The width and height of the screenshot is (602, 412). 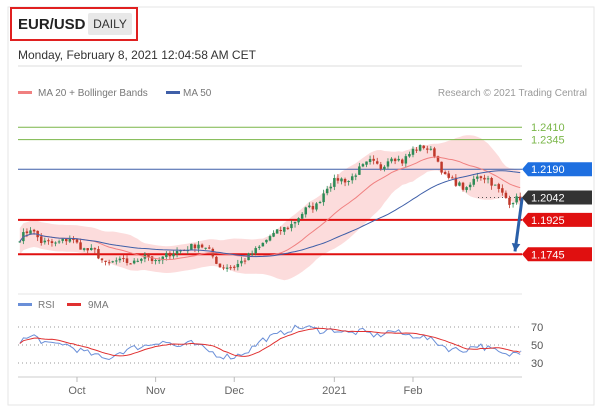 I want to click on price-label-1.2042: 1.2042, so click(x=548, y=199).